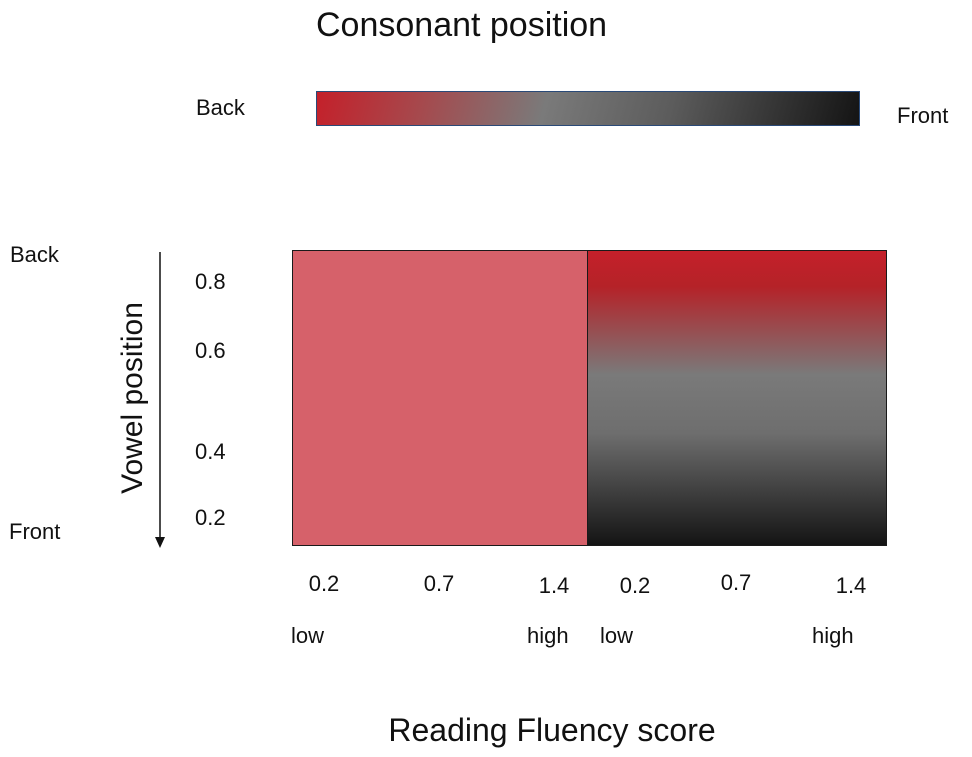  Describe the element at coordinates (588, 108) in the screenshot. I see `consonant-colorbar` at that location.